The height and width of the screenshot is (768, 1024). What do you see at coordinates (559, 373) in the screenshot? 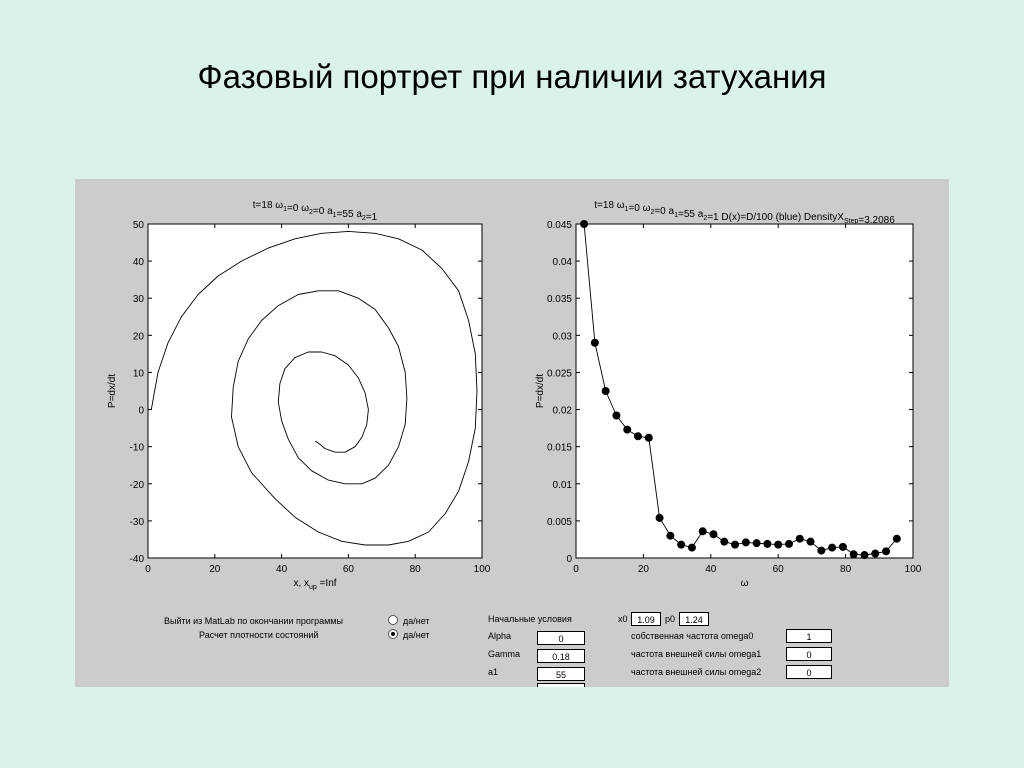
I see `y-tick-label: 0.025` at bounding box center [559, 373].